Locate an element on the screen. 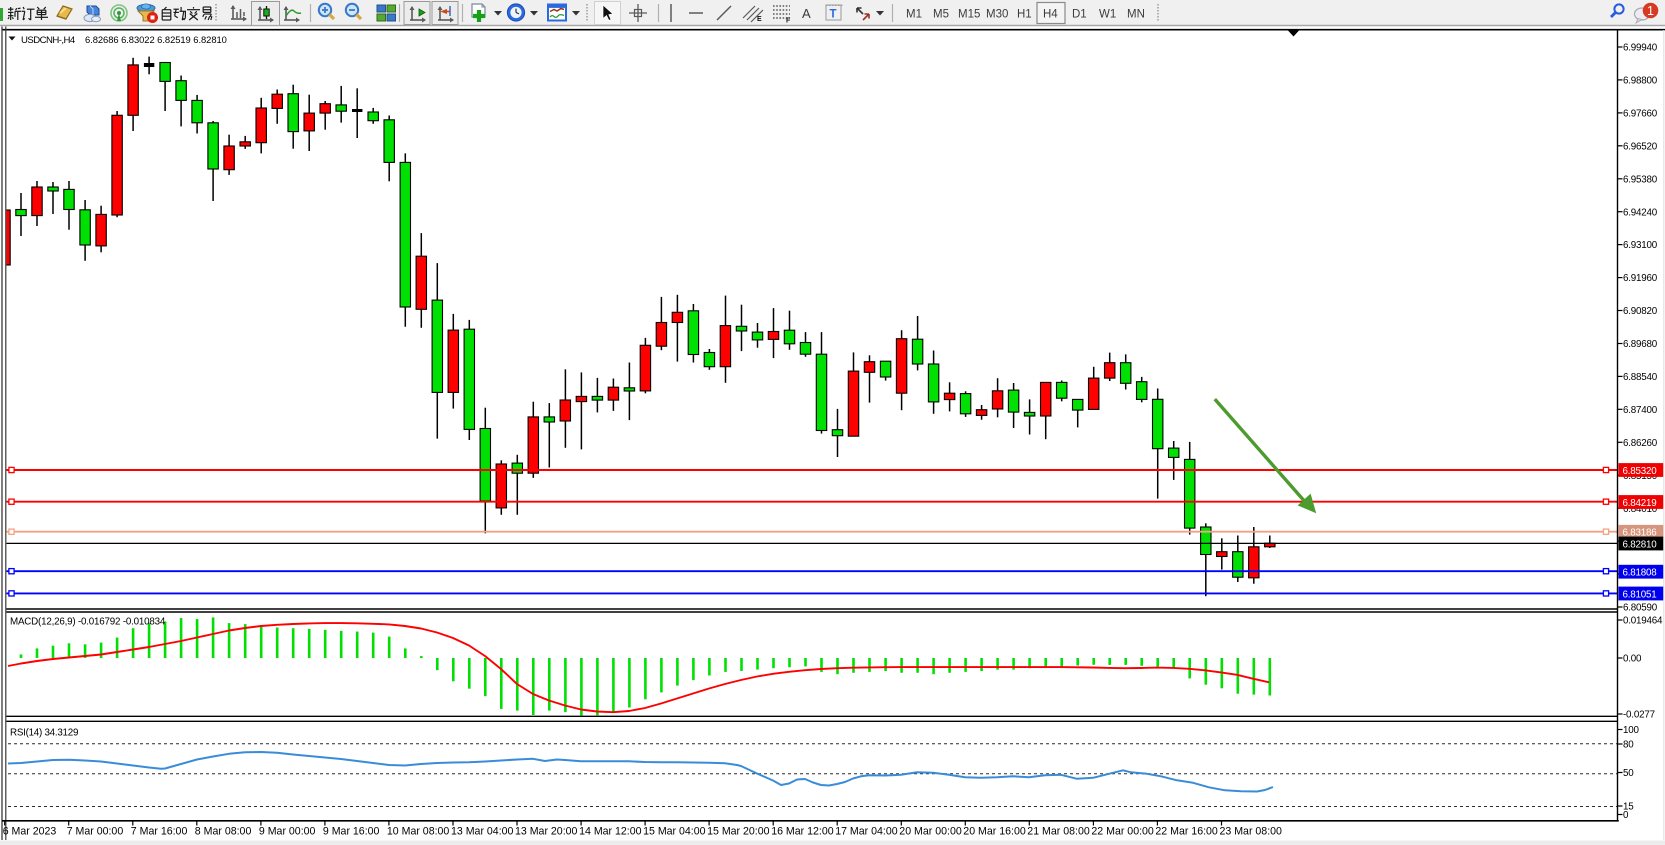 Image resolution: width=1665 pixels, height=845 pixels. svg-text: 8 Mar 08:00 is located at coordinates (223, 831).